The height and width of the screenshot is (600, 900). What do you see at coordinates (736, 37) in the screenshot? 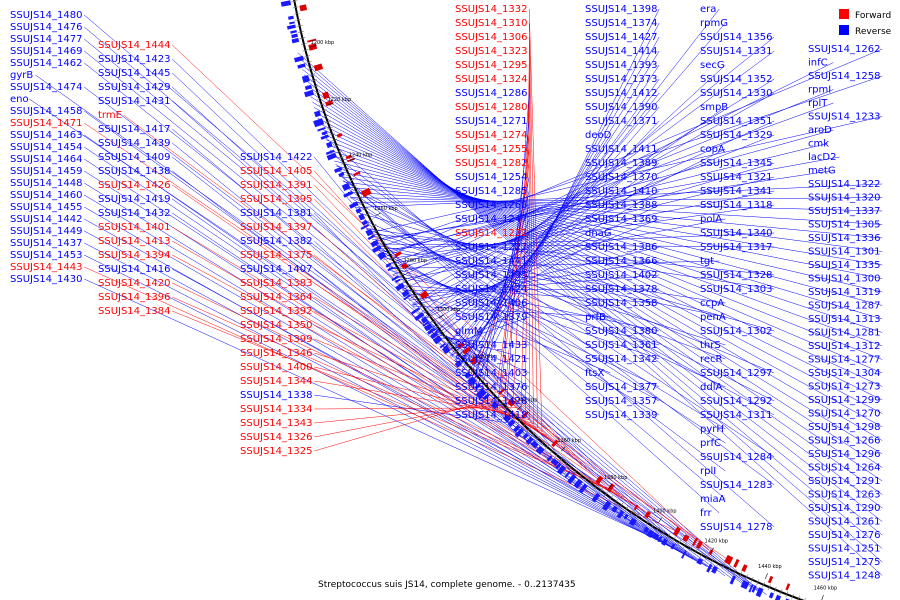
I see `gene-label: SSUJS14_1356` at bounding box center [736, 37].